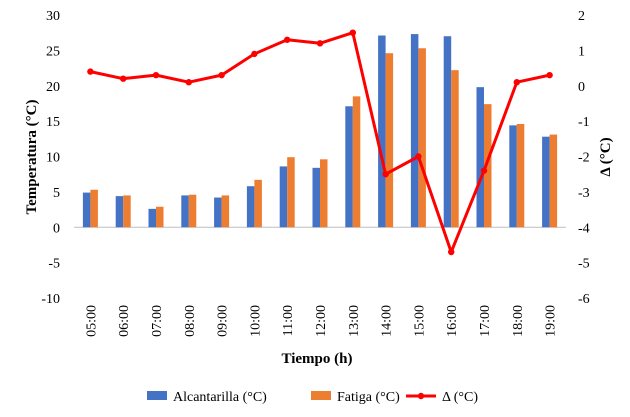 This screenshot has width=630, height=417. I want to click on x-tick-label: 05:00, so click(91, 321).